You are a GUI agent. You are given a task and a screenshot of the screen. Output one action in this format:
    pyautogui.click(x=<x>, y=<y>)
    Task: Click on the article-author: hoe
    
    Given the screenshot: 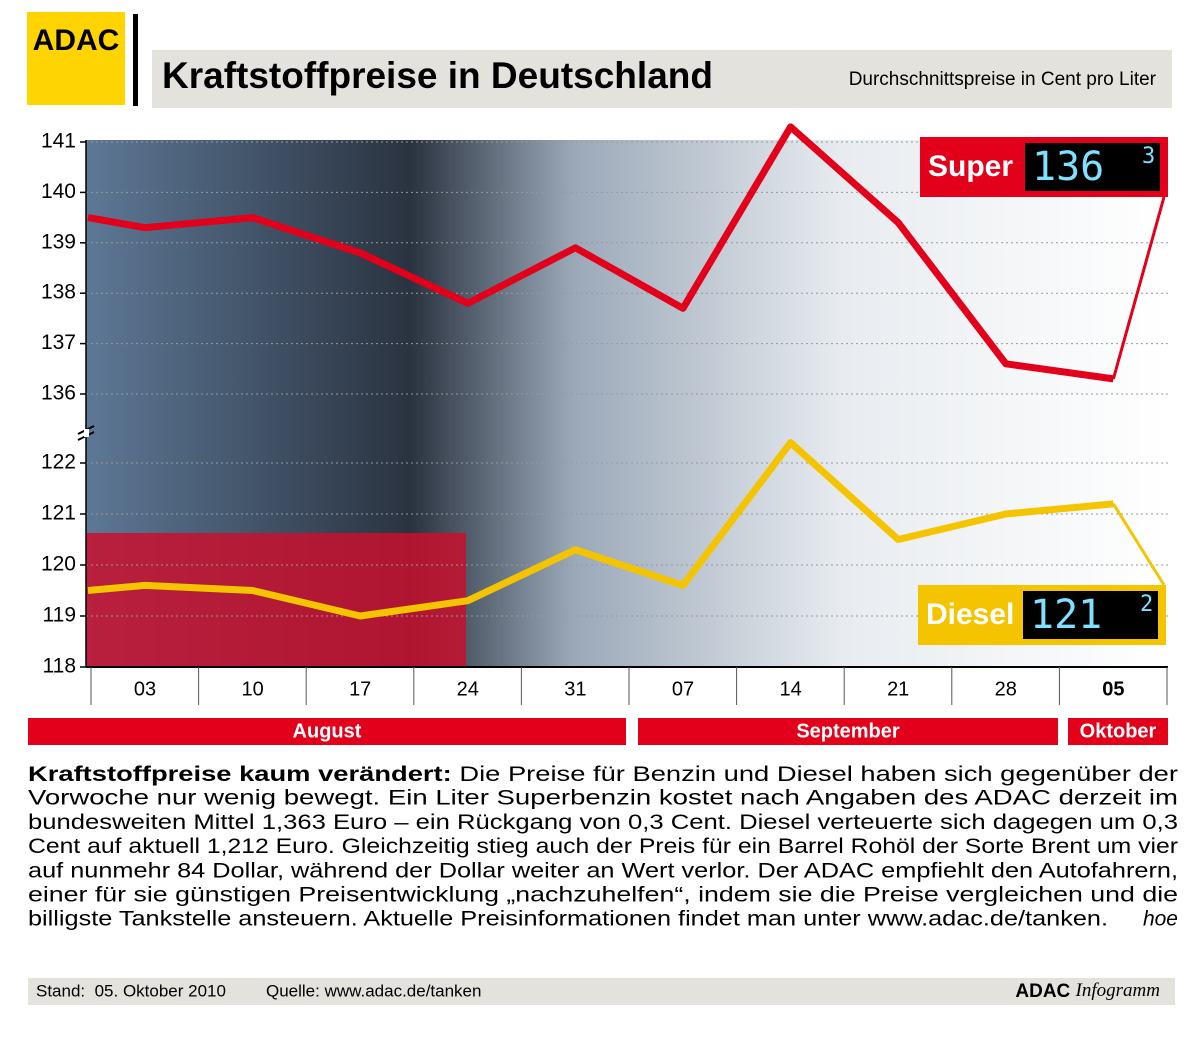 What is the action you would take?
    pyautogui.click(x=1160, y=919)
    